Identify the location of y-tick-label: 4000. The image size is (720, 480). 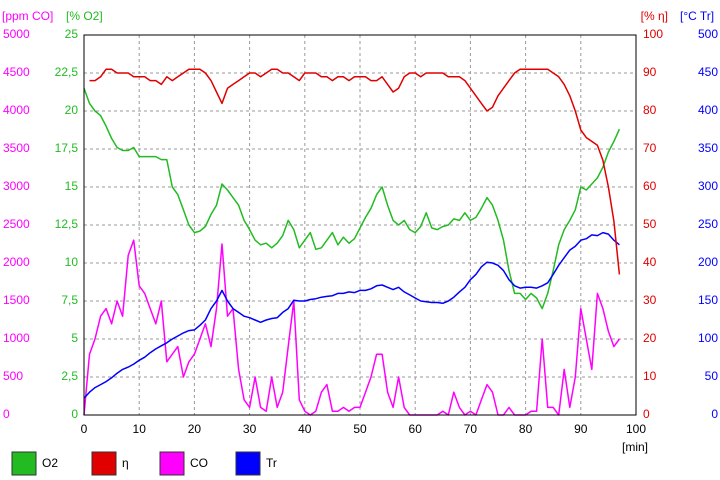
(16, 110).